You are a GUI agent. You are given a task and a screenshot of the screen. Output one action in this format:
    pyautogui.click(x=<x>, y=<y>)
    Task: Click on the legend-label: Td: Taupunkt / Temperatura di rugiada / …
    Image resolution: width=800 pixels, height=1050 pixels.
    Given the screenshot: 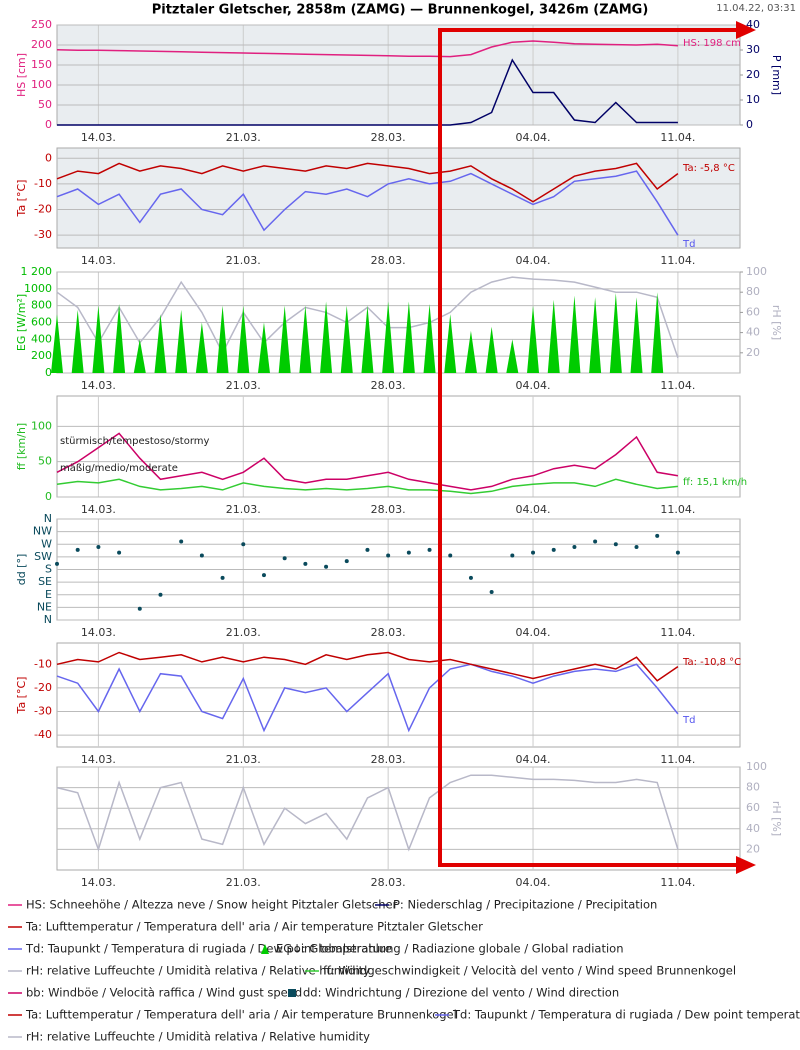 What is the action you would take?
    pyautogui.click(x=208, y=949)
    